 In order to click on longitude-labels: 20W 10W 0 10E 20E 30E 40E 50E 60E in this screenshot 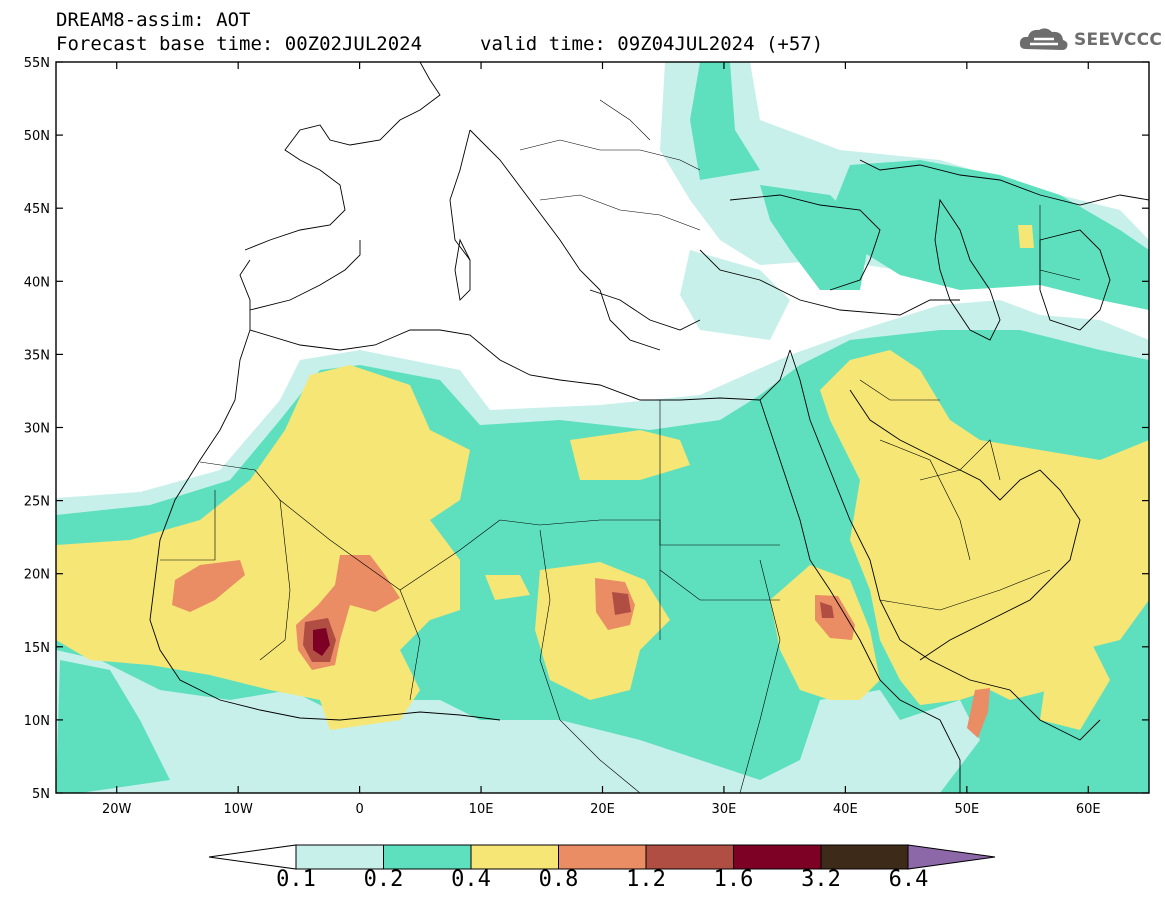, I will do `click(601, 809)`.